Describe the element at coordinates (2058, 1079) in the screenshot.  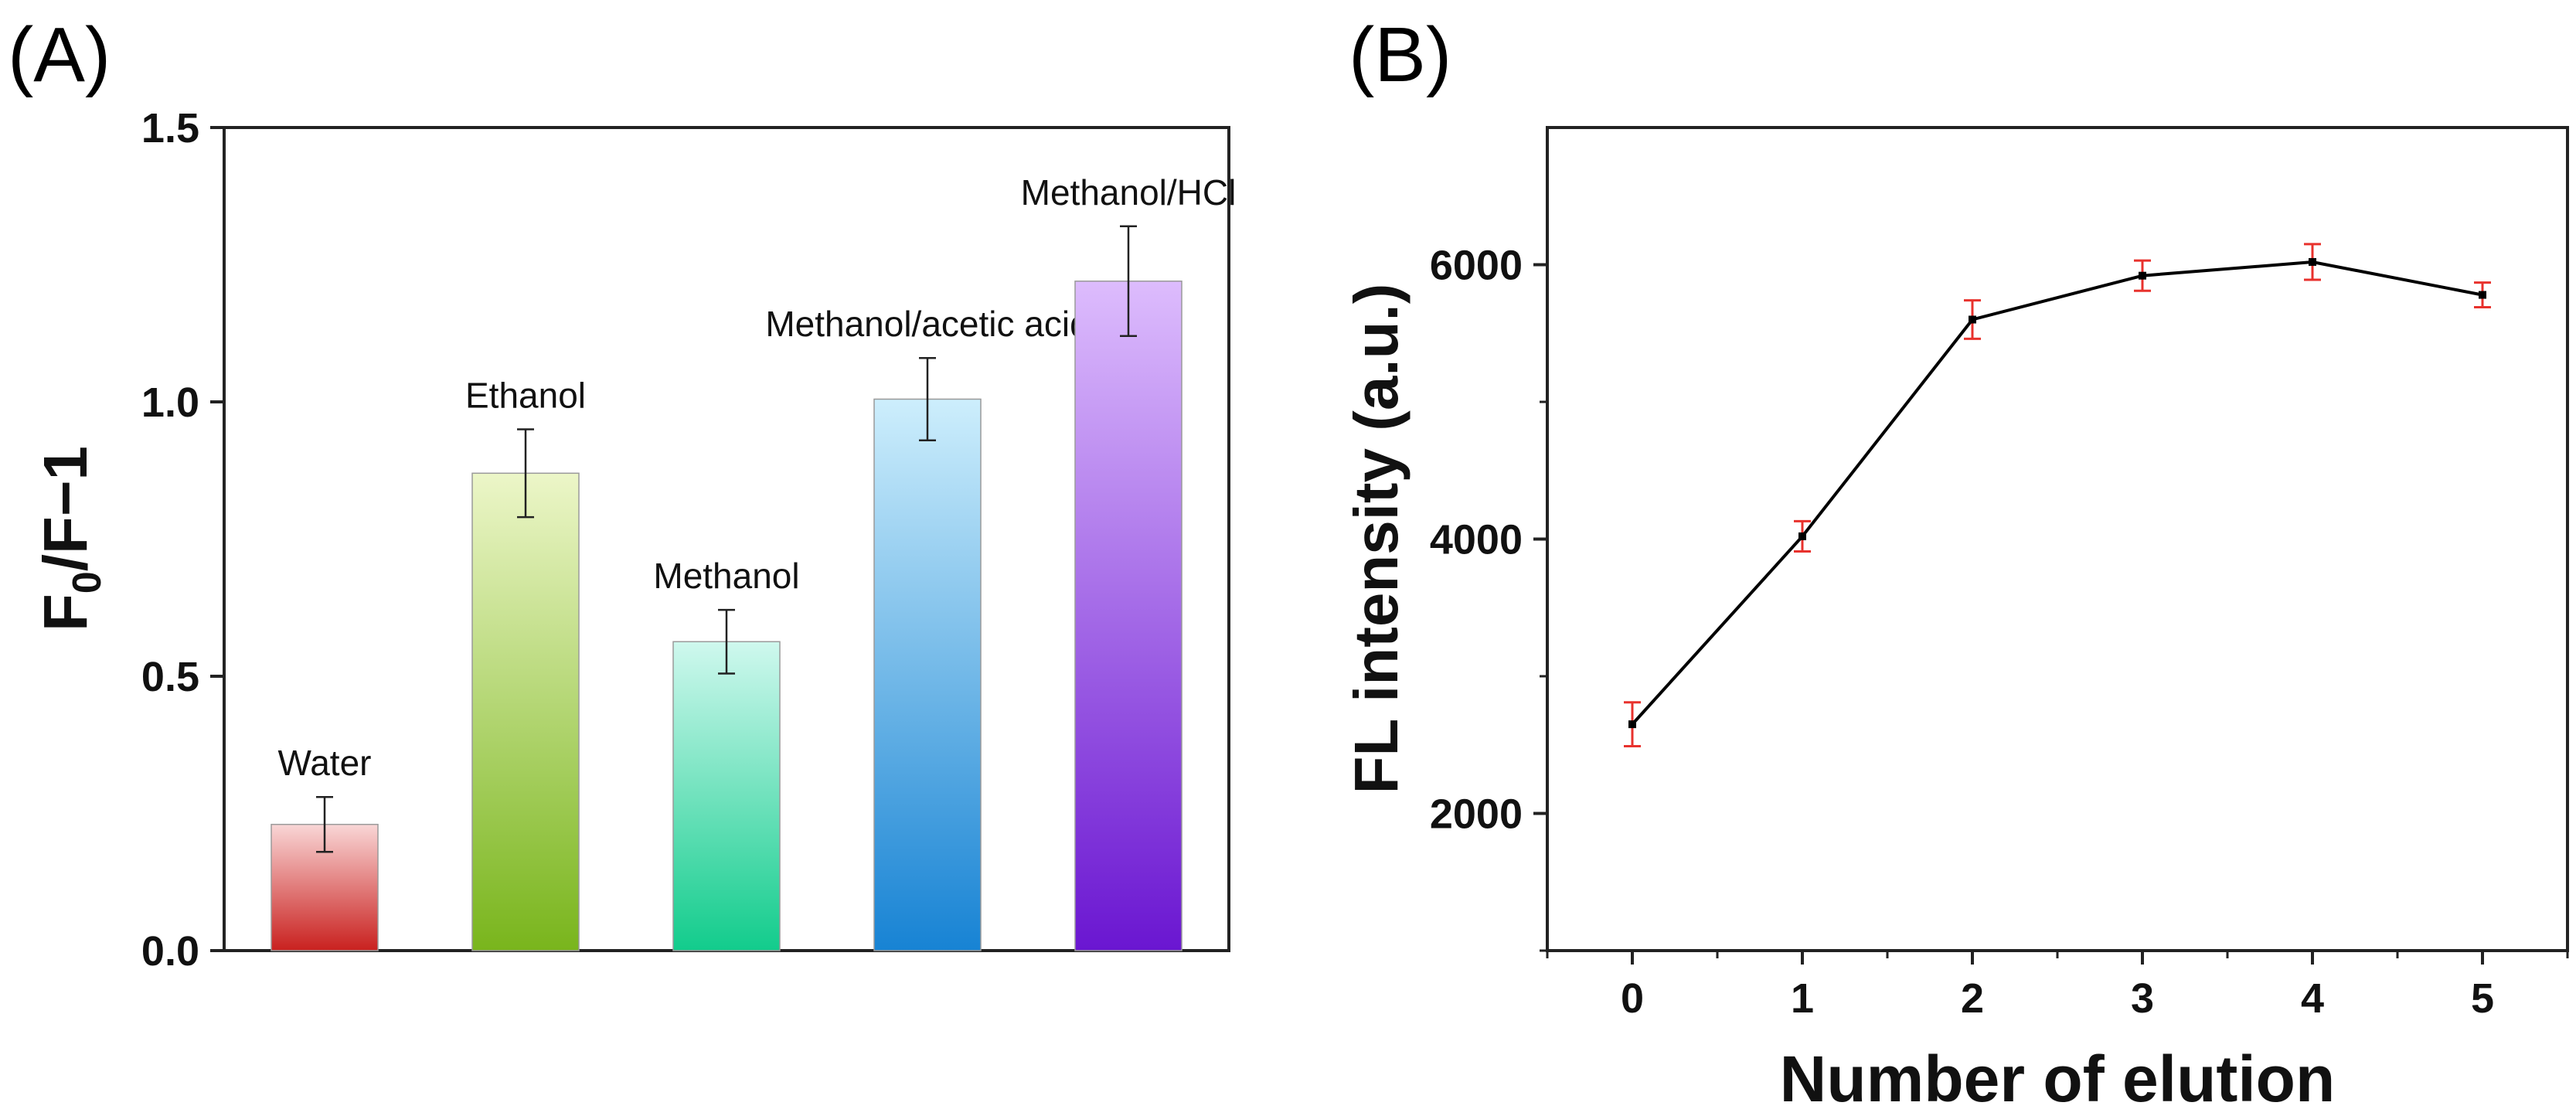
I see `panel-b-x-axis-title: Number of elution` at that location.